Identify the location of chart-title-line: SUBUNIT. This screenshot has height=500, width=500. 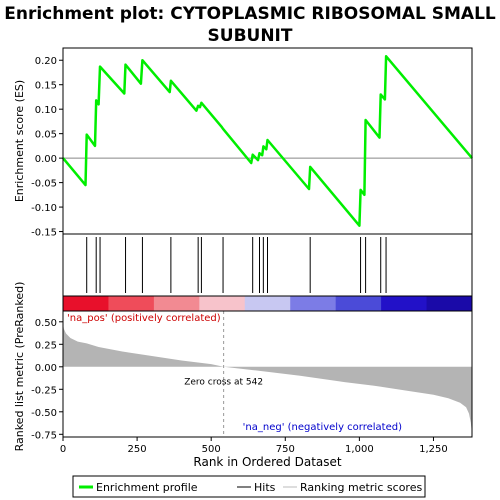
(250, 36).